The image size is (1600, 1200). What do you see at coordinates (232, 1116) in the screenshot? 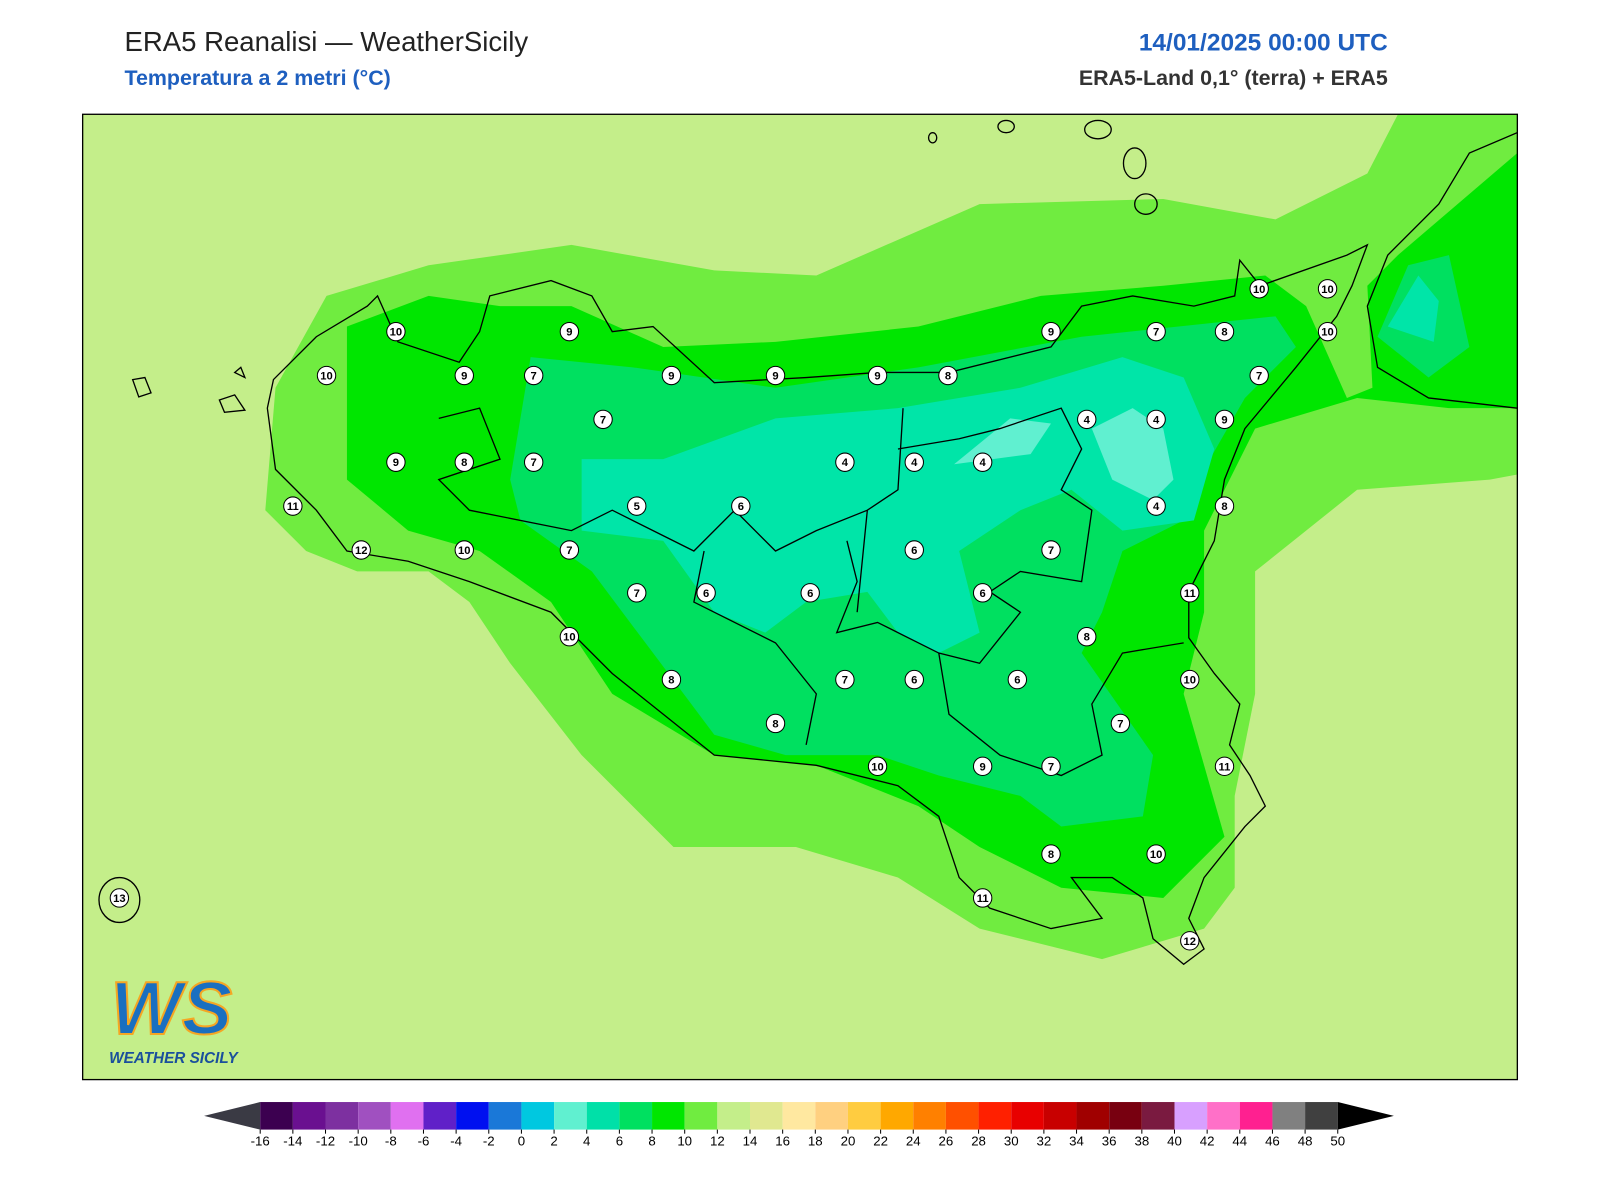
I see `colorbar-extend-low` at bounding box center [232, 1116].